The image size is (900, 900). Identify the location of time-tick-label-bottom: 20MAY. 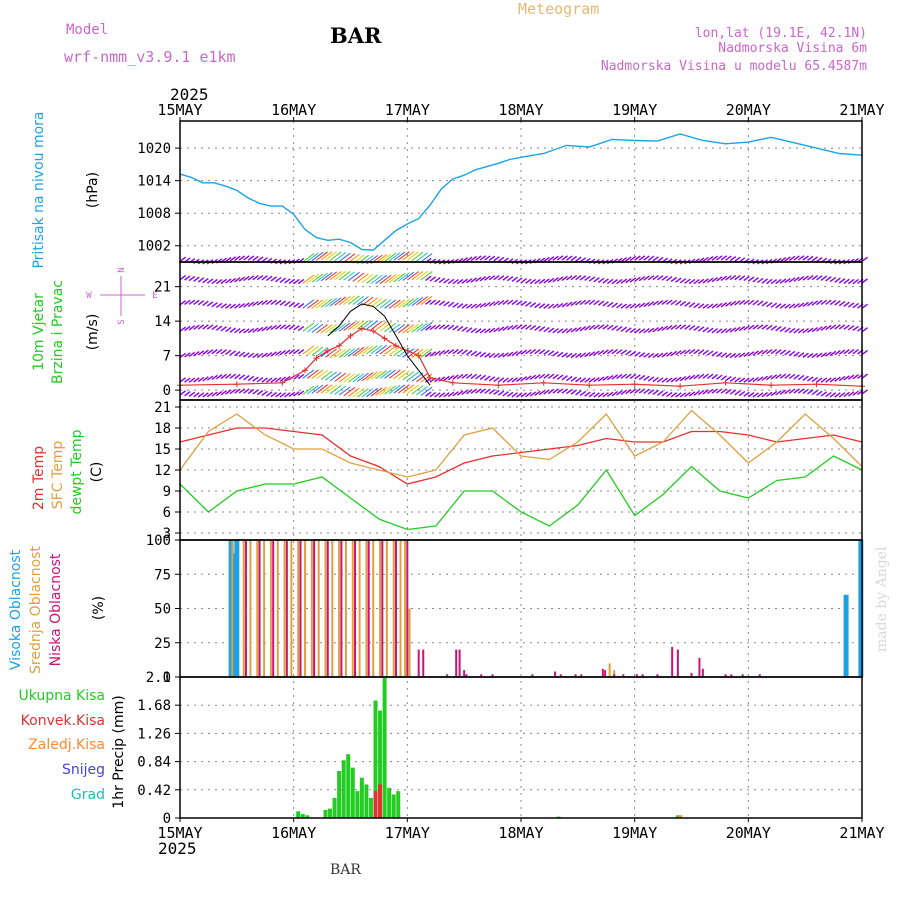
(748, 833).